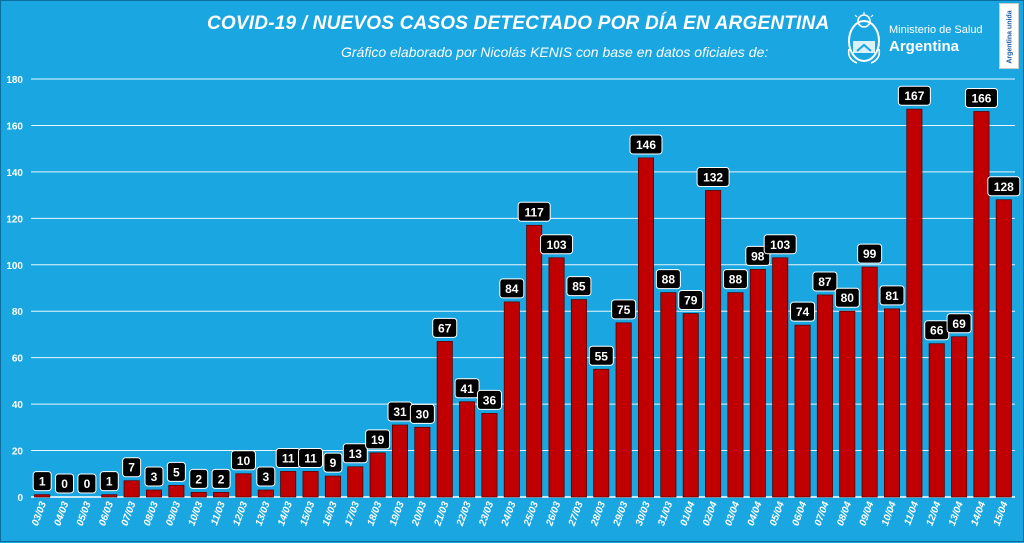 The width and height of the screenshot is (1024, 543). What do you see at coordinates (867, 514) in the screenshot?
I see `x-tick-label: 09/04` at bounding box center [867, 514].